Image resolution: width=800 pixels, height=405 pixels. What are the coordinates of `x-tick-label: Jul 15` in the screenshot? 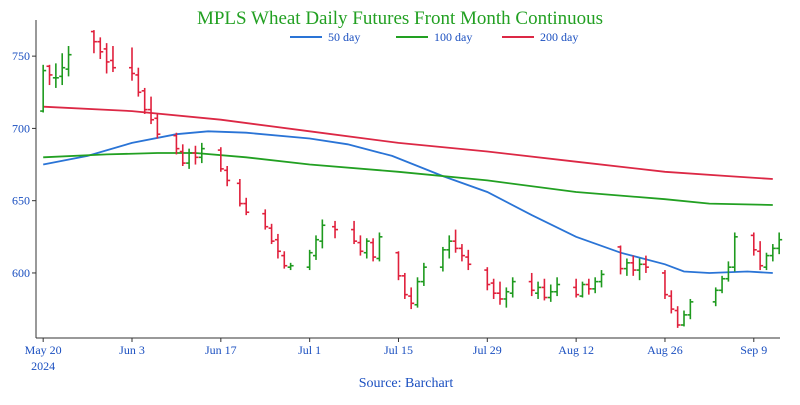 It's located at (398, 350).